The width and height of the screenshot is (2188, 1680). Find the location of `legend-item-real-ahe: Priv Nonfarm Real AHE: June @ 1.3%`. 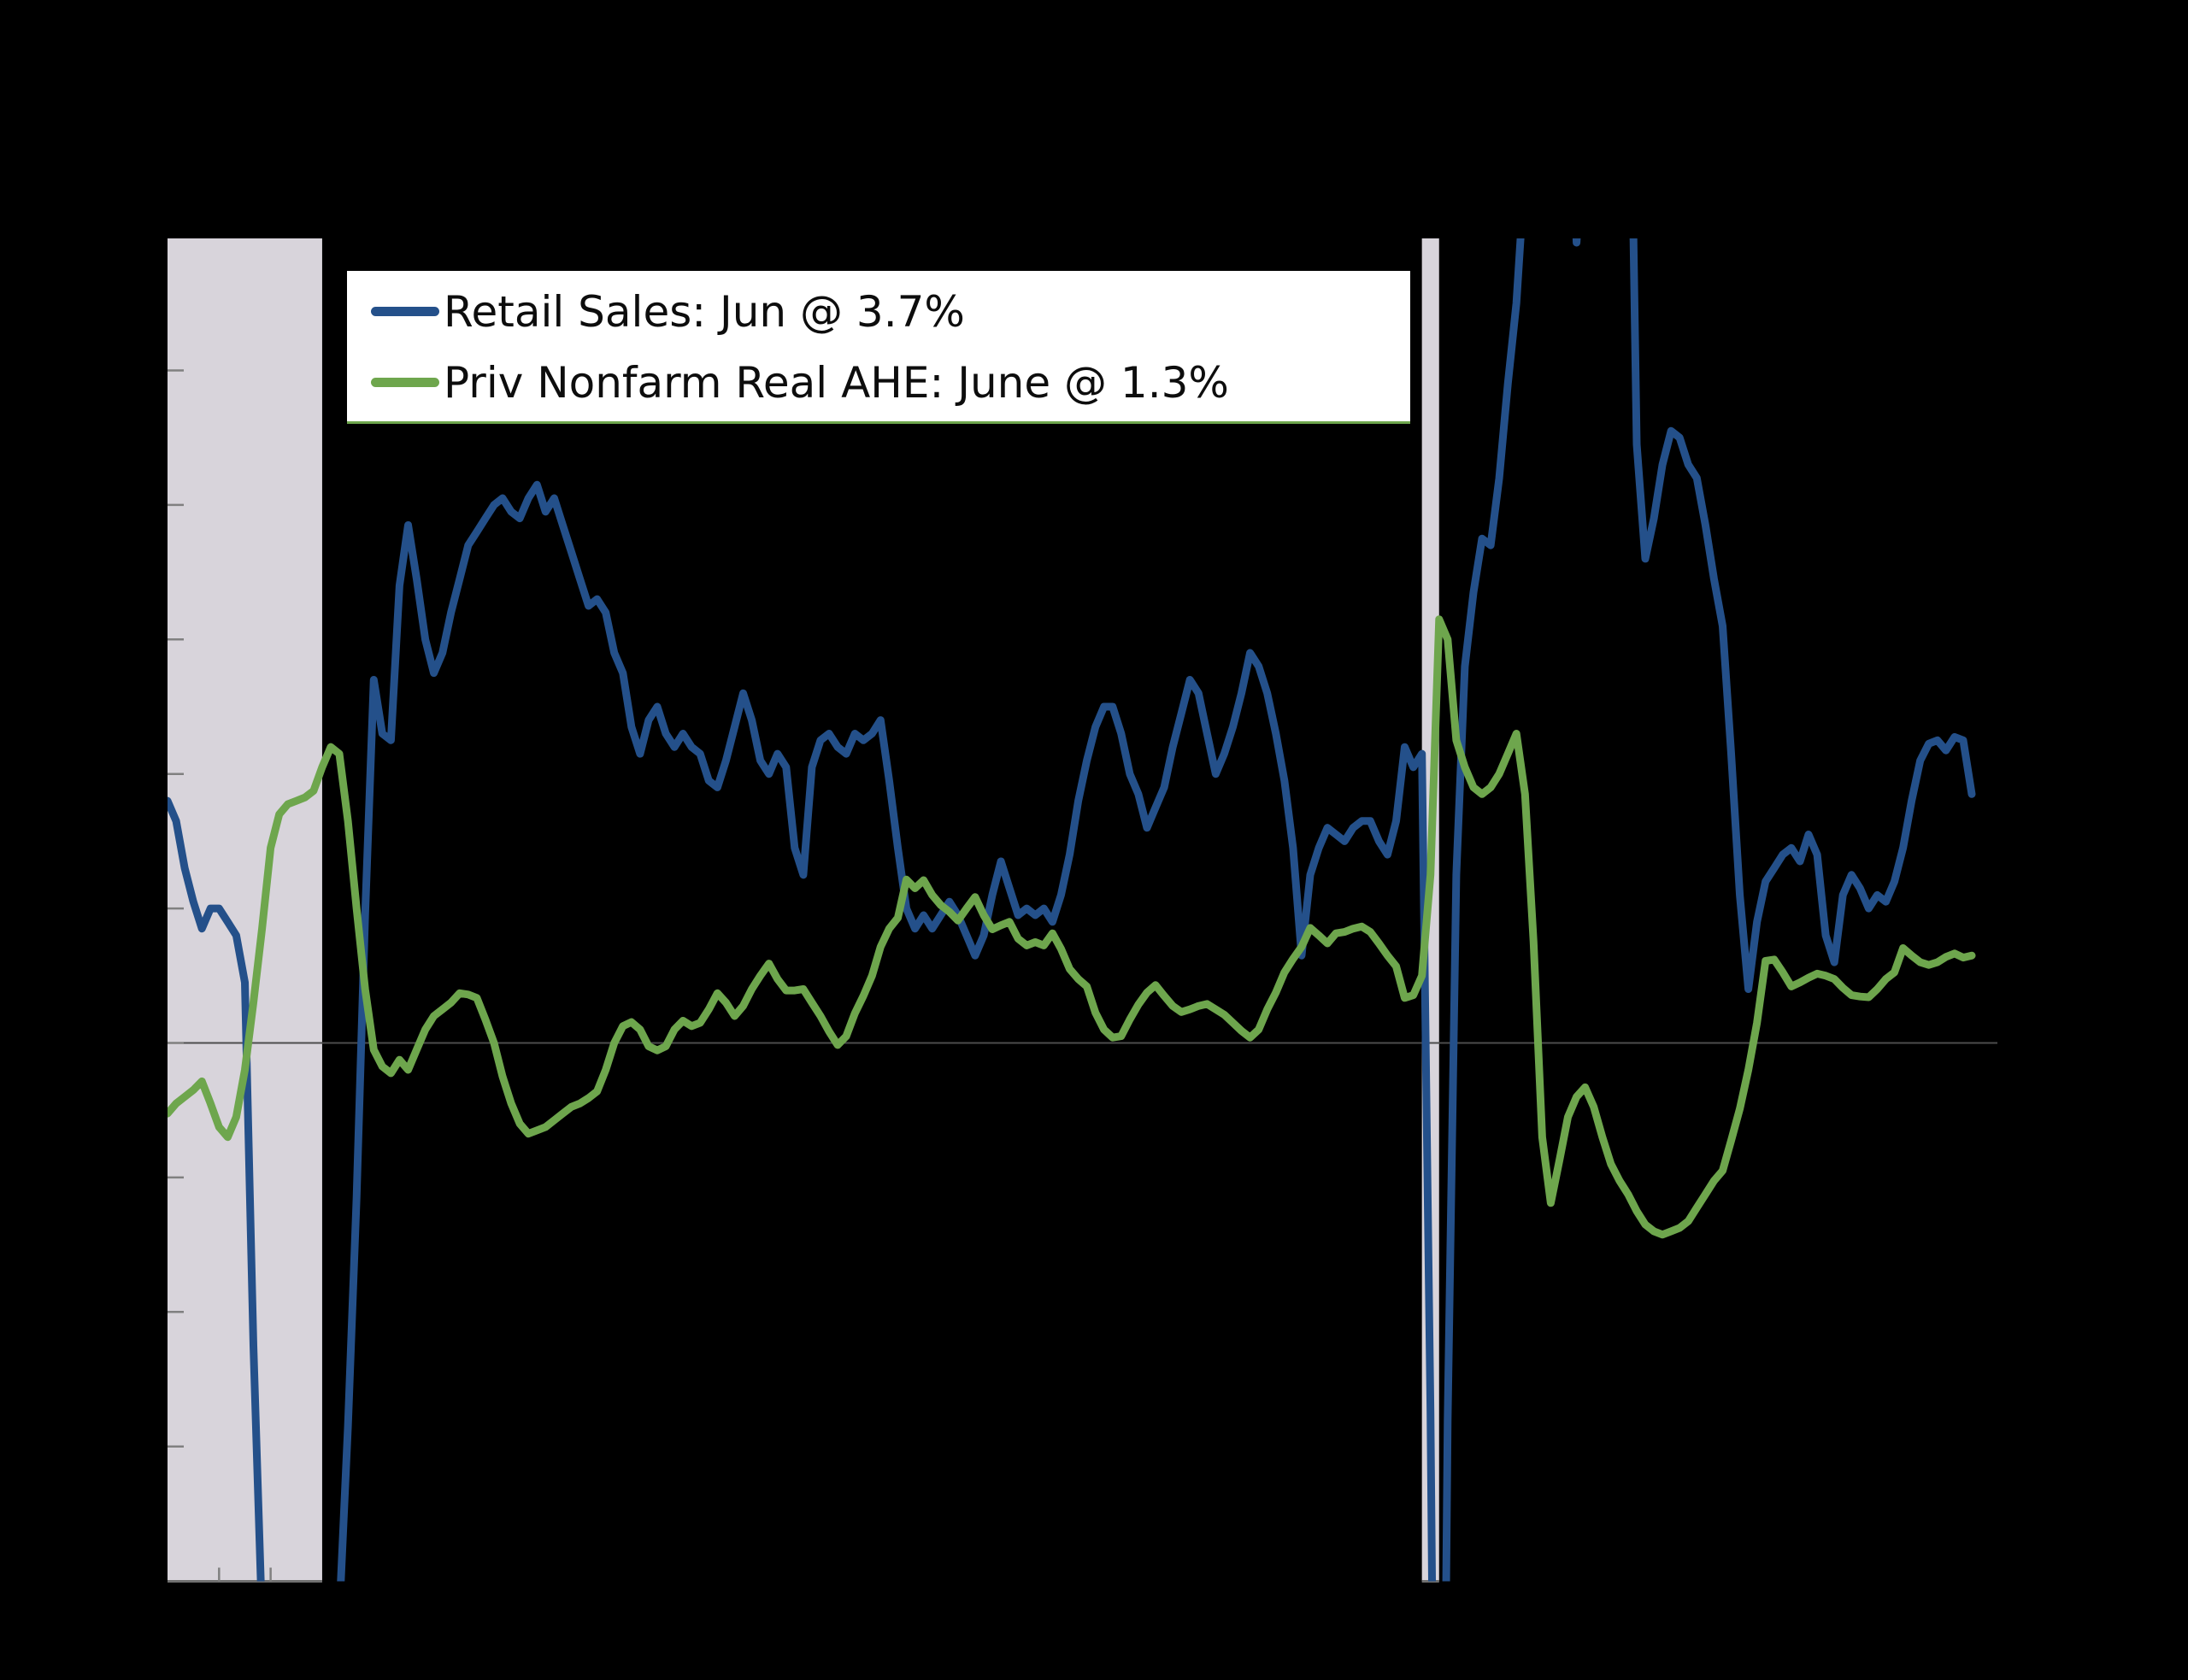

legend-item-real-ahe: Priv Nonfarm Real AHE: June @ 1.3% is located at coordinates (878, 383).